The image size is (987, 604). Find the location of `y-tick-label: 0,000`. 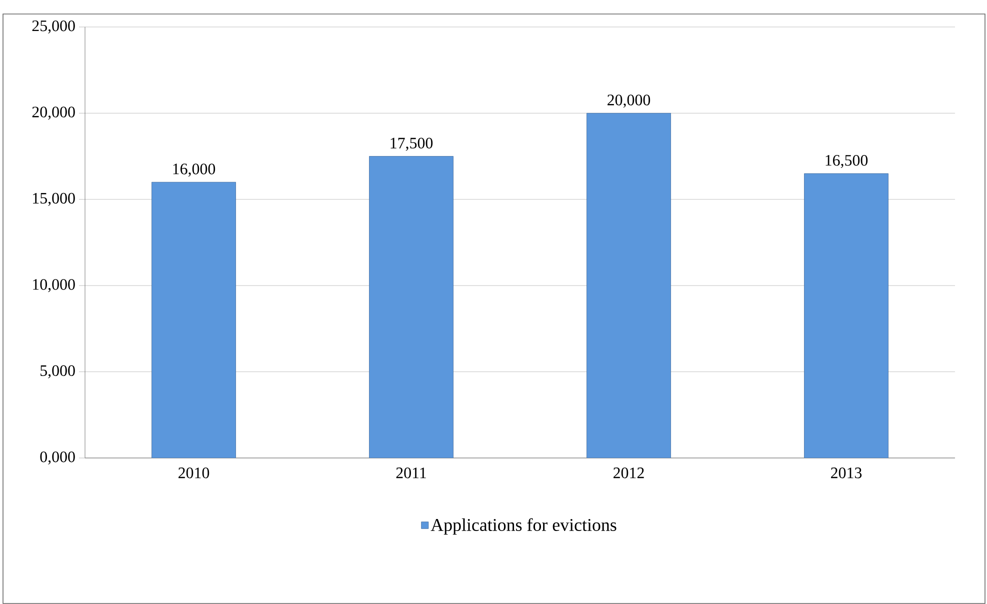

y-tick-label: 0,000 is located at coordinates (57, 458).